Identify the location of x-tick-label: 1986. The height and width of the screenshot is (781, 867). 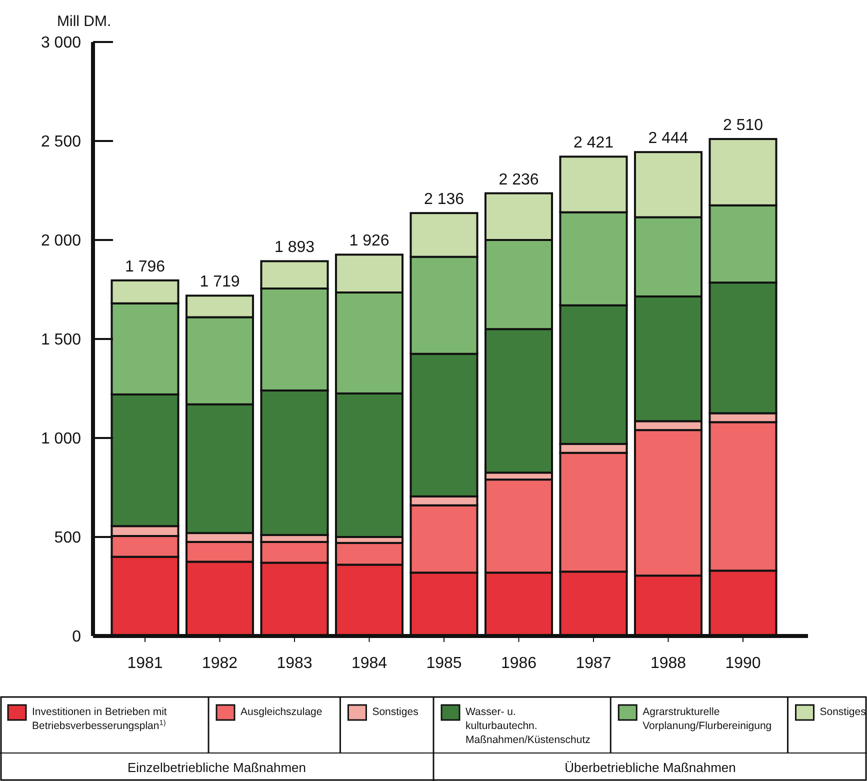
(518, 663).